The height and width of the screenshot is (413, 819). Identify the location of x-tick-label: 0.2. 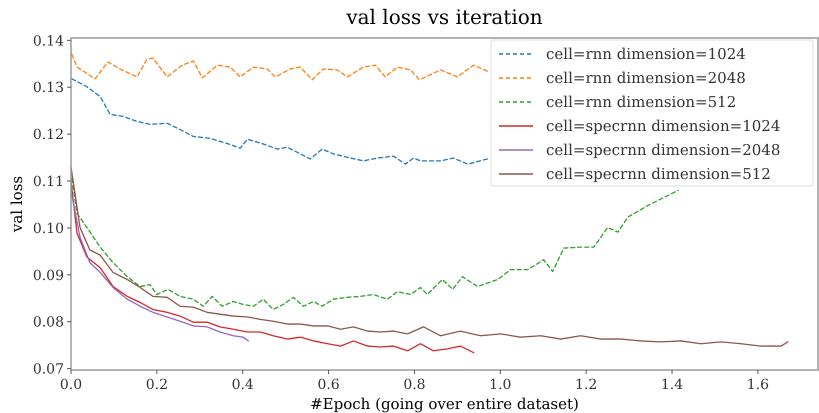
(157, 385).